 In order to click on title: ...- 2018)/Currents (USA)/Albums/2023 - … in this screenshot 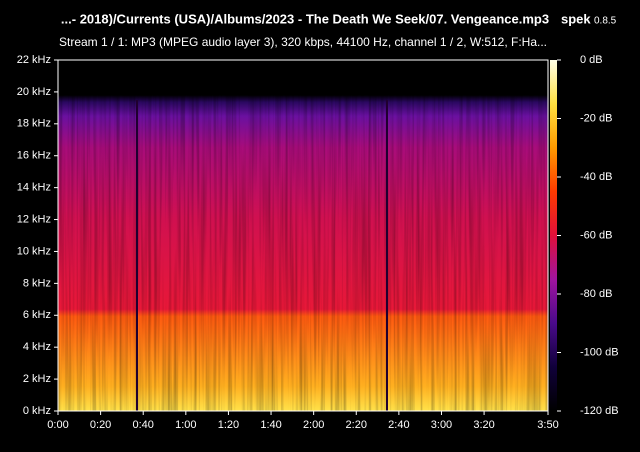, I will do `click(305, 18)`.